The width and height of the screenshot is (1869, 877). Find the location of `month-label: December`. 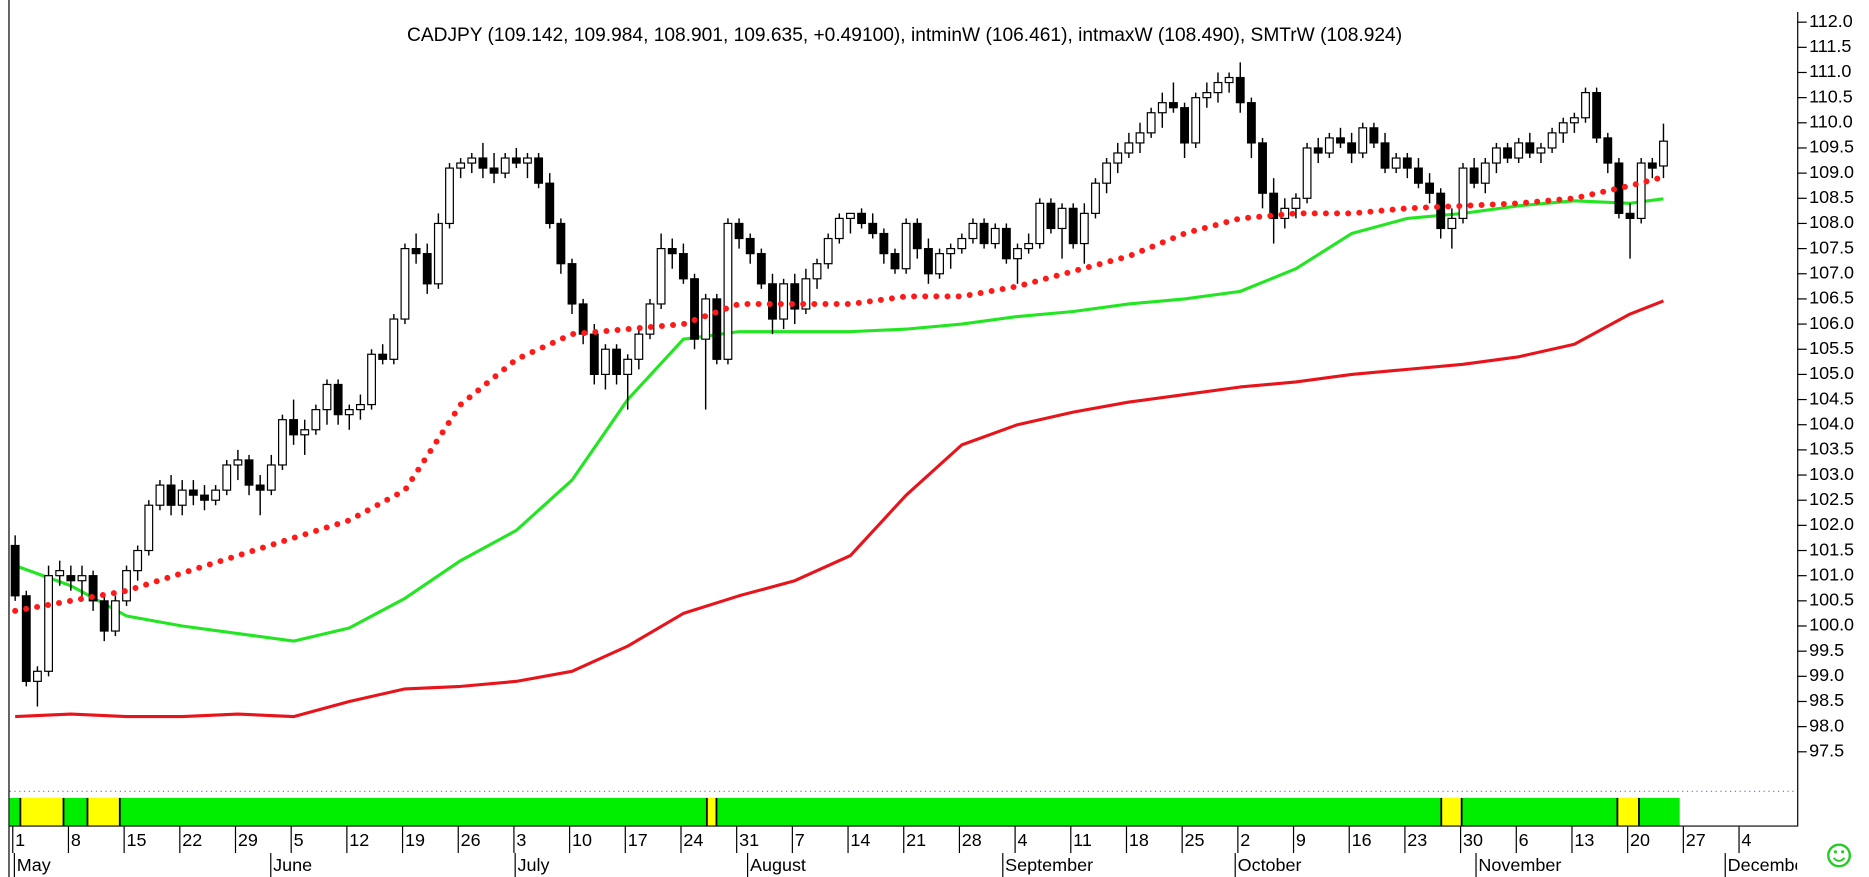

month-label: December is located at coordinates (1769, 865).